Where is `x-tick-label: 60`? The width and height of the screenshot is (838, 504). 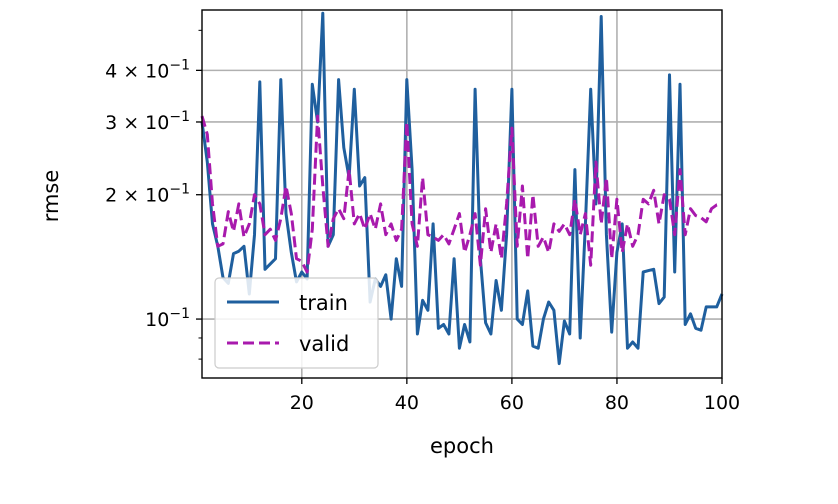
x-tick-label: 60 is located at coordinates (512, 403).